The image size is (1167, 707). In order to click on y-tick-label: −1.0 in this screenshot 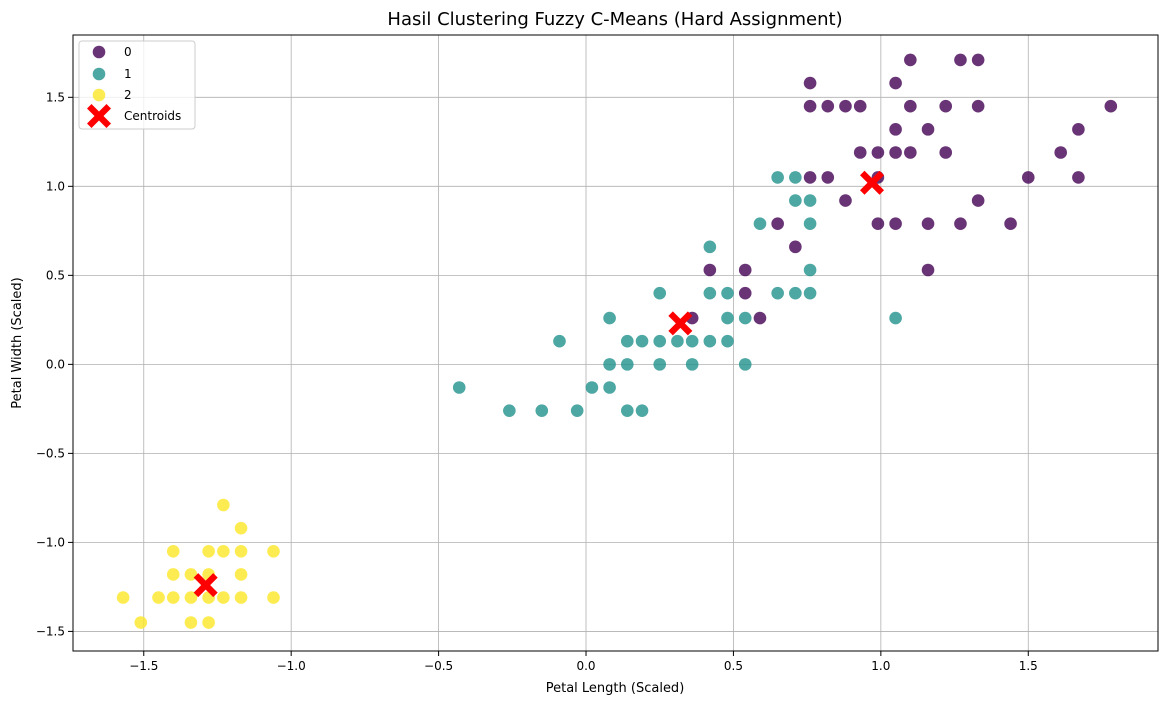, I will do `click(50, 542)`.